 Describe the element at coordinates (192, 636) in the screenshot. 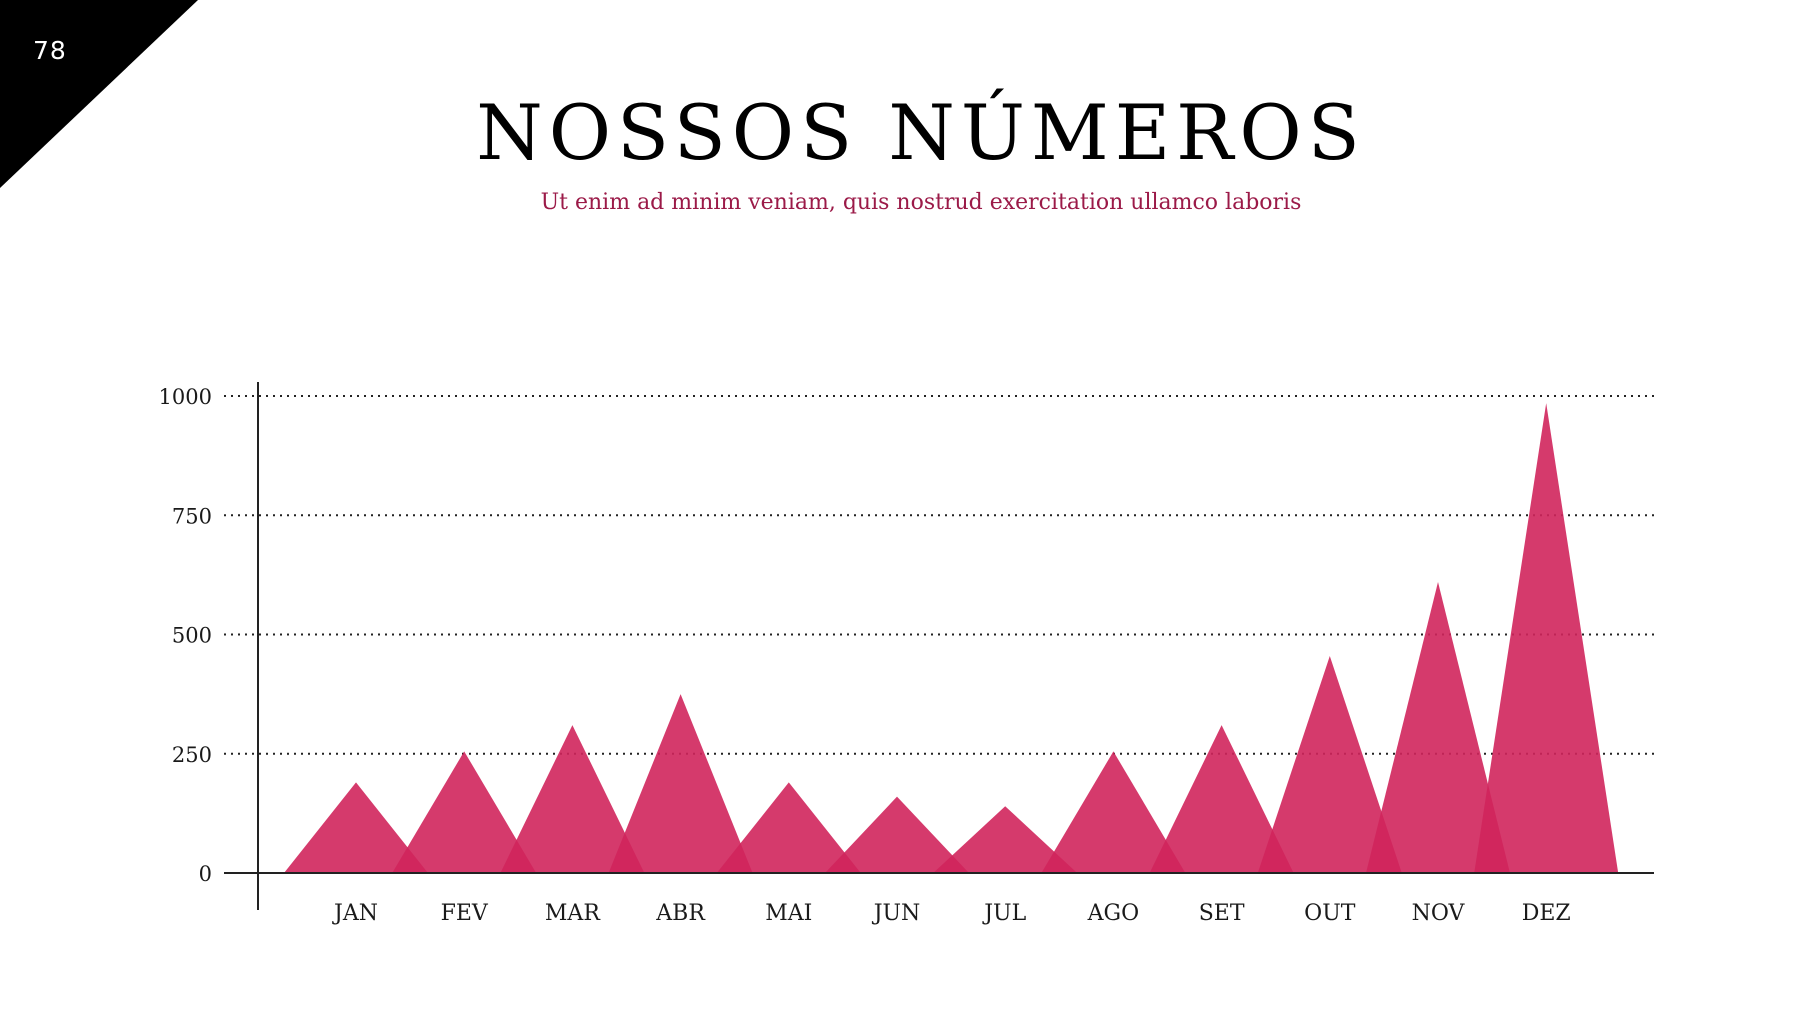

I see `y-tick-label-500: 500` at that location.